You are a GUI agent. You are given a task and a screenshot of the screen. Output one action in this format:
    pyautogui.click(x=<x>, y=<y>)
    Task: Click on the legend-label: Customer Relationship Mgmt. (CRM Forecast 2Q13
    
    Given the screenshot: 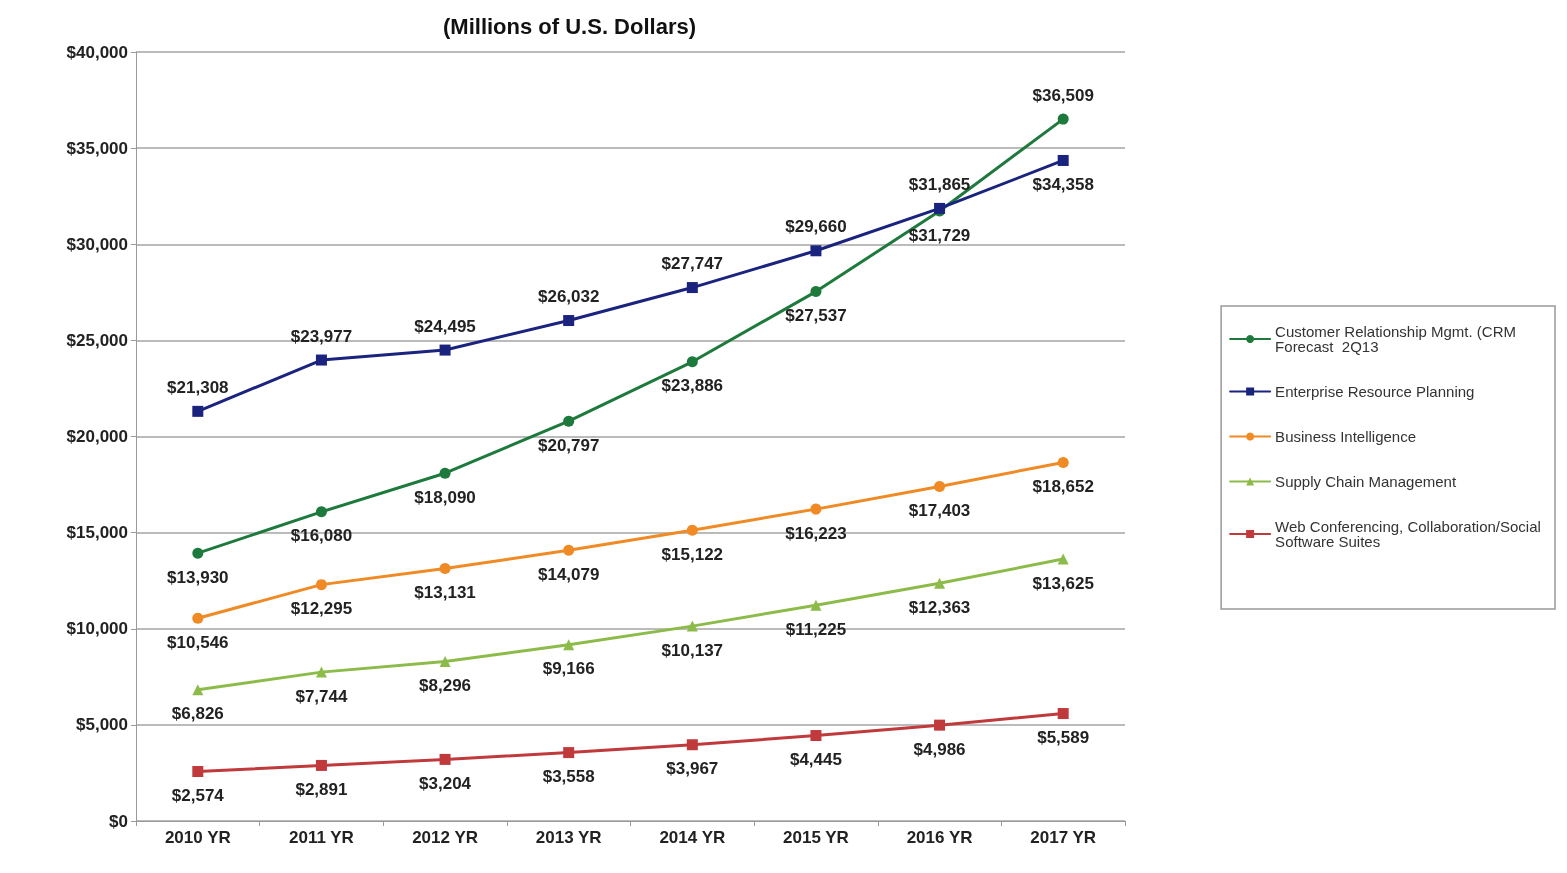 What is the action you would take?
    pyautogui.click(x=1398, y=339)
    